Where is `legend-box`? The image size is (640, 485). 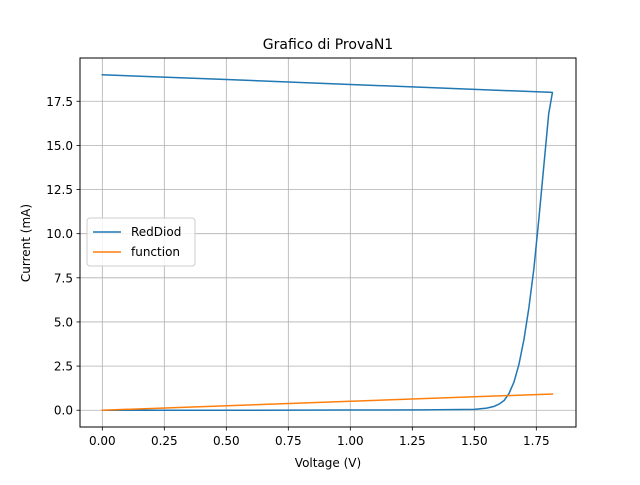
legend-box is located at coordinates (141, 242).